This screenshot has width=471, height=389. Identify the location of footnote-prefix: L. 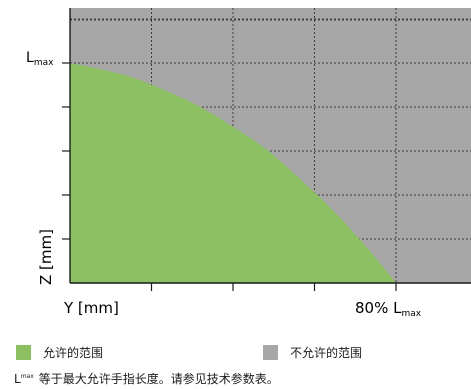
(17, 379).